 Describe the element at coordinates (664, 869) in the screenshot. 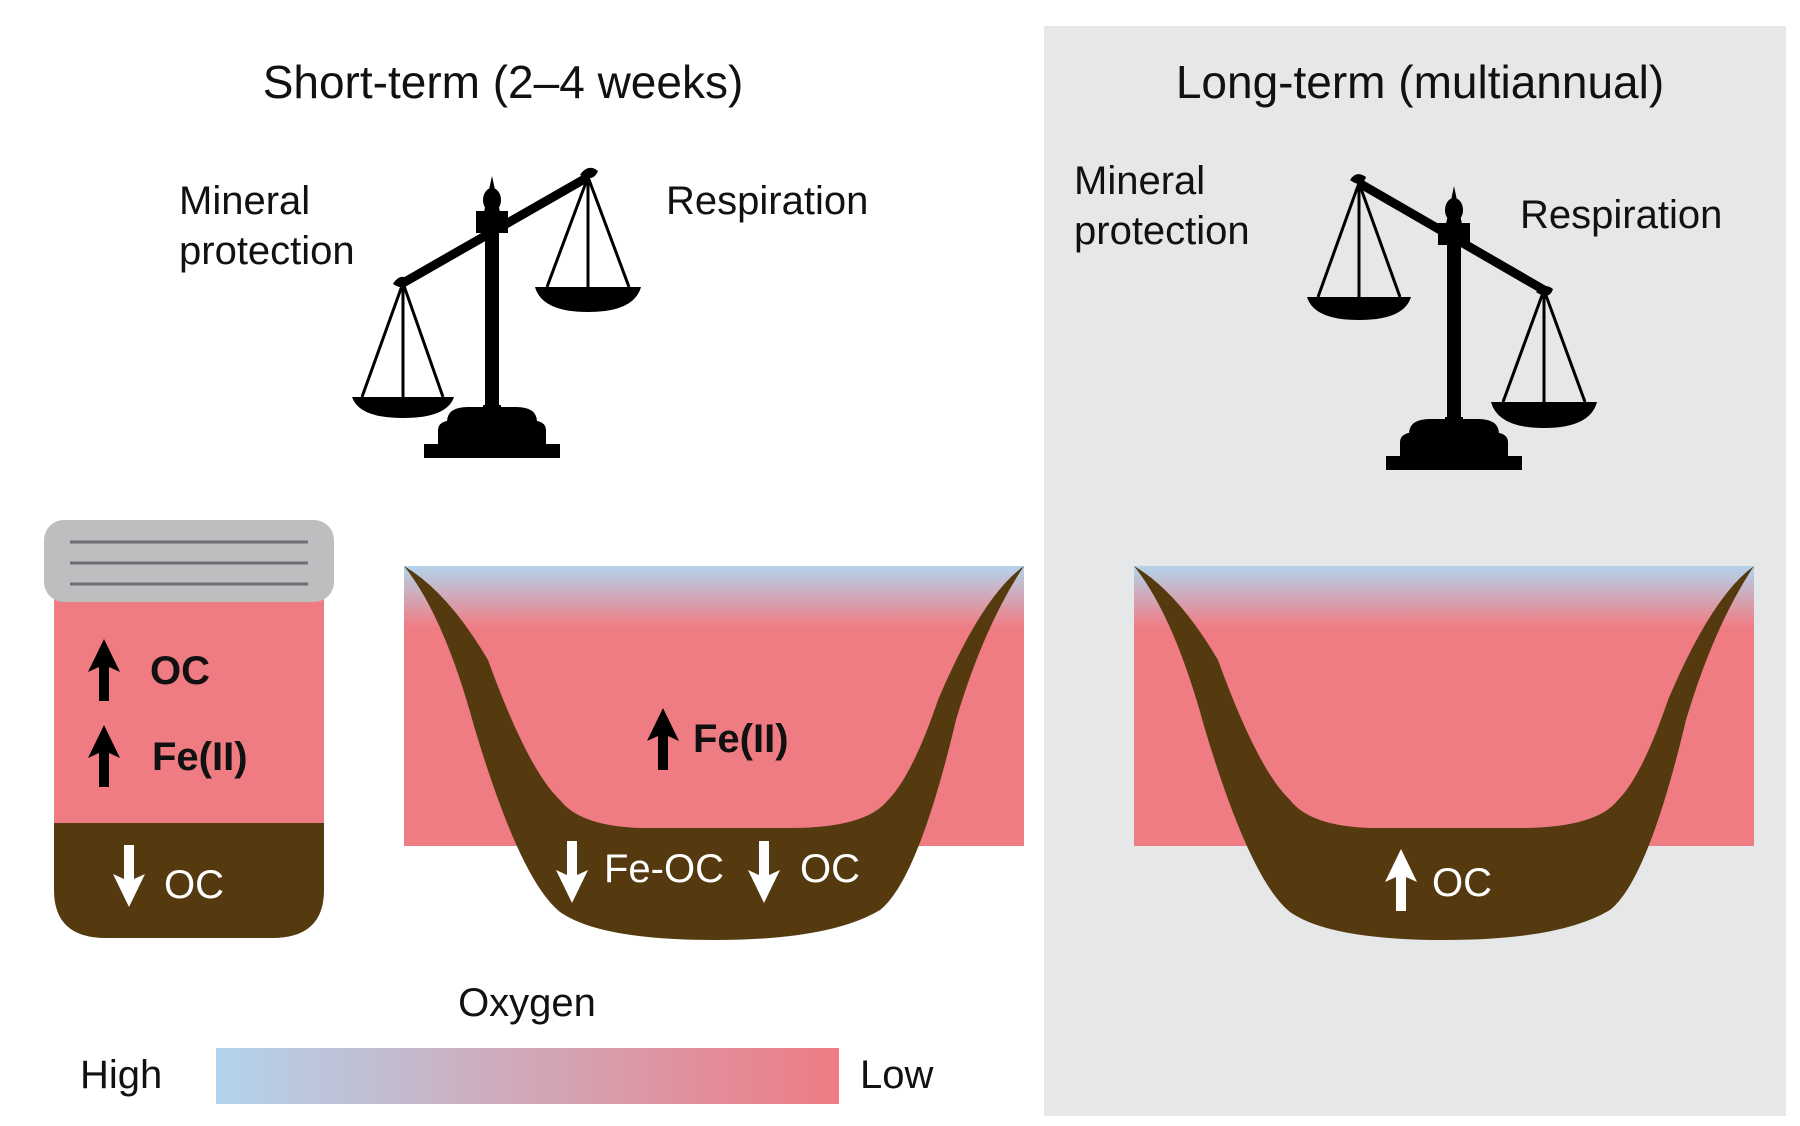

I see `basin-fe-oc-label: Fe-OC` at that location.